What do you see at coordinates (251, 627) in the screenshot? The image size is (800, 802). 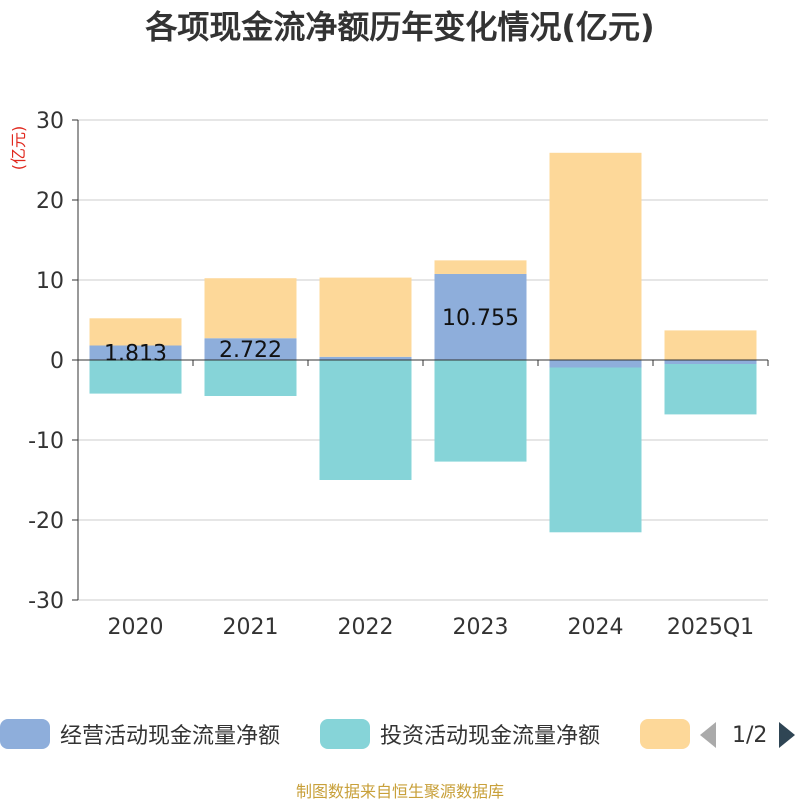 I see `x-tick-label: 2021` at bounding box center [251, 627].